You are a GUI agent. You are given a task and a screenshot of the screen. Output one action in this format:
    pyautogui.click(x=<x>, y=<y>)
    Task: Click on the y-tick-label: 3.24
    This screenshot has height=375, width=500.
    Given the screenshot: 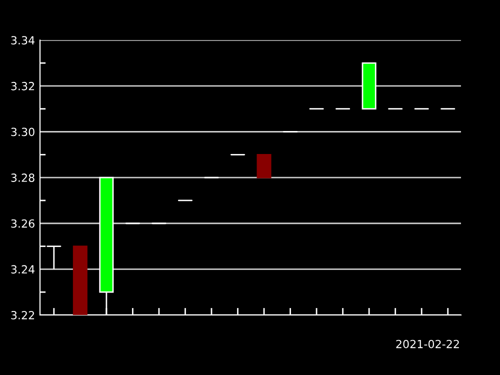 What is the action you would take?
    pyautogui.click(x=23, y=269)
    